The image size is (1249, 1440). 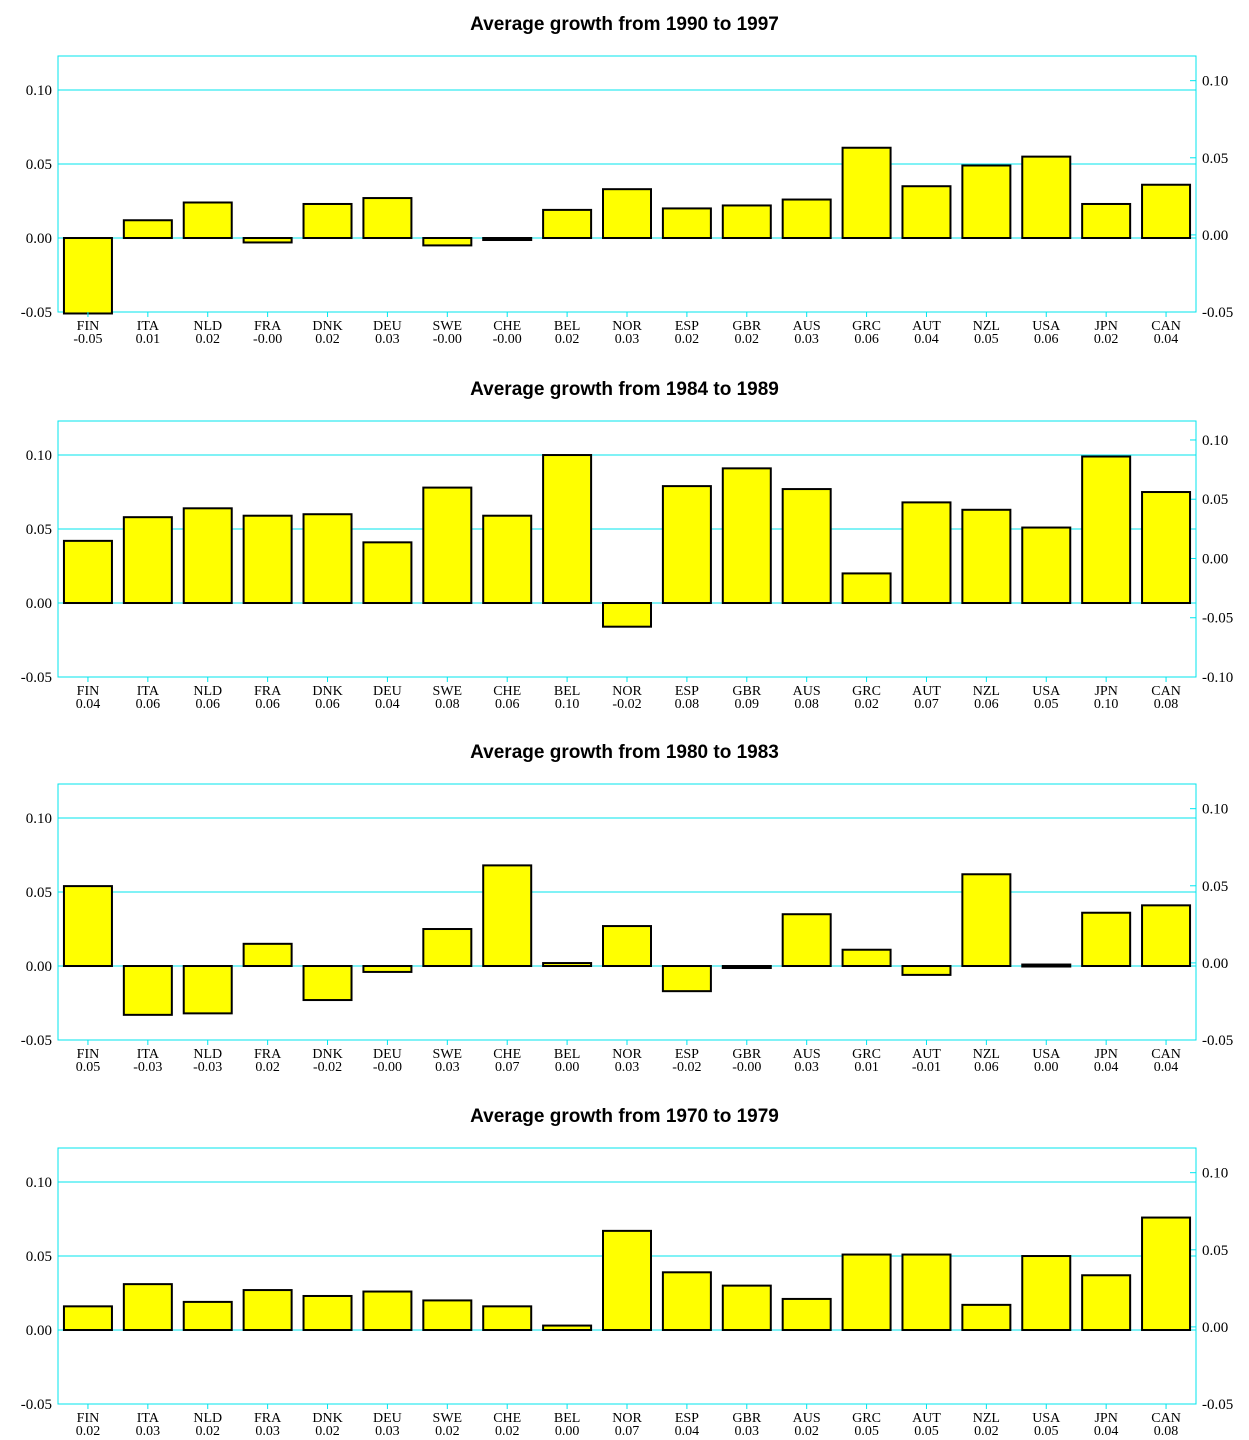 I want to click on chart-title: Average growth from 1984 to 1989, so click(x=624, y=389).